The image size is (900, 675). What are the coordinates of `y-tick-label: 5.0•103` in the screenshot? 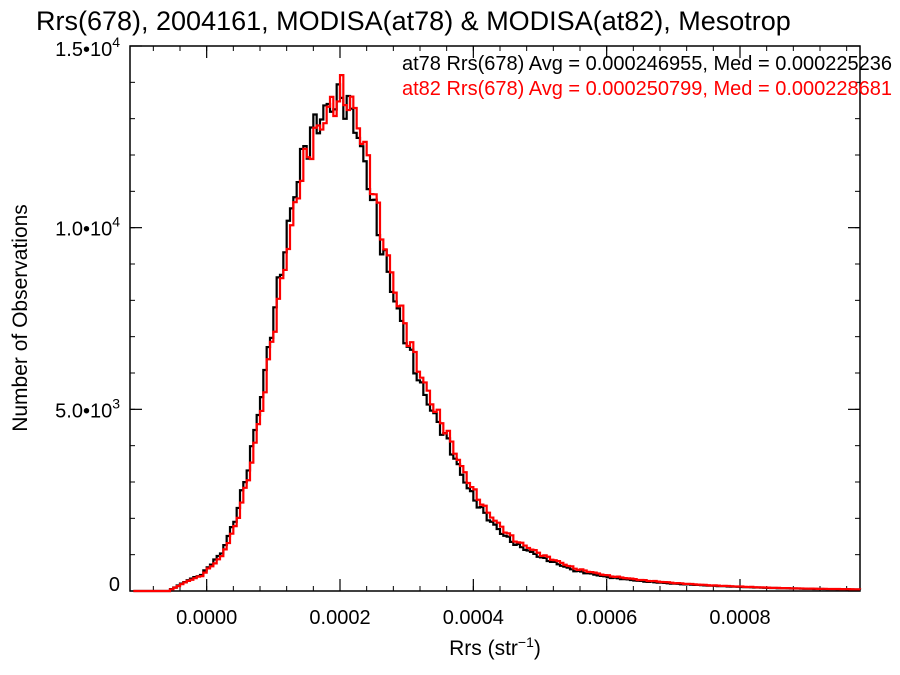 It's located at (87, 408).